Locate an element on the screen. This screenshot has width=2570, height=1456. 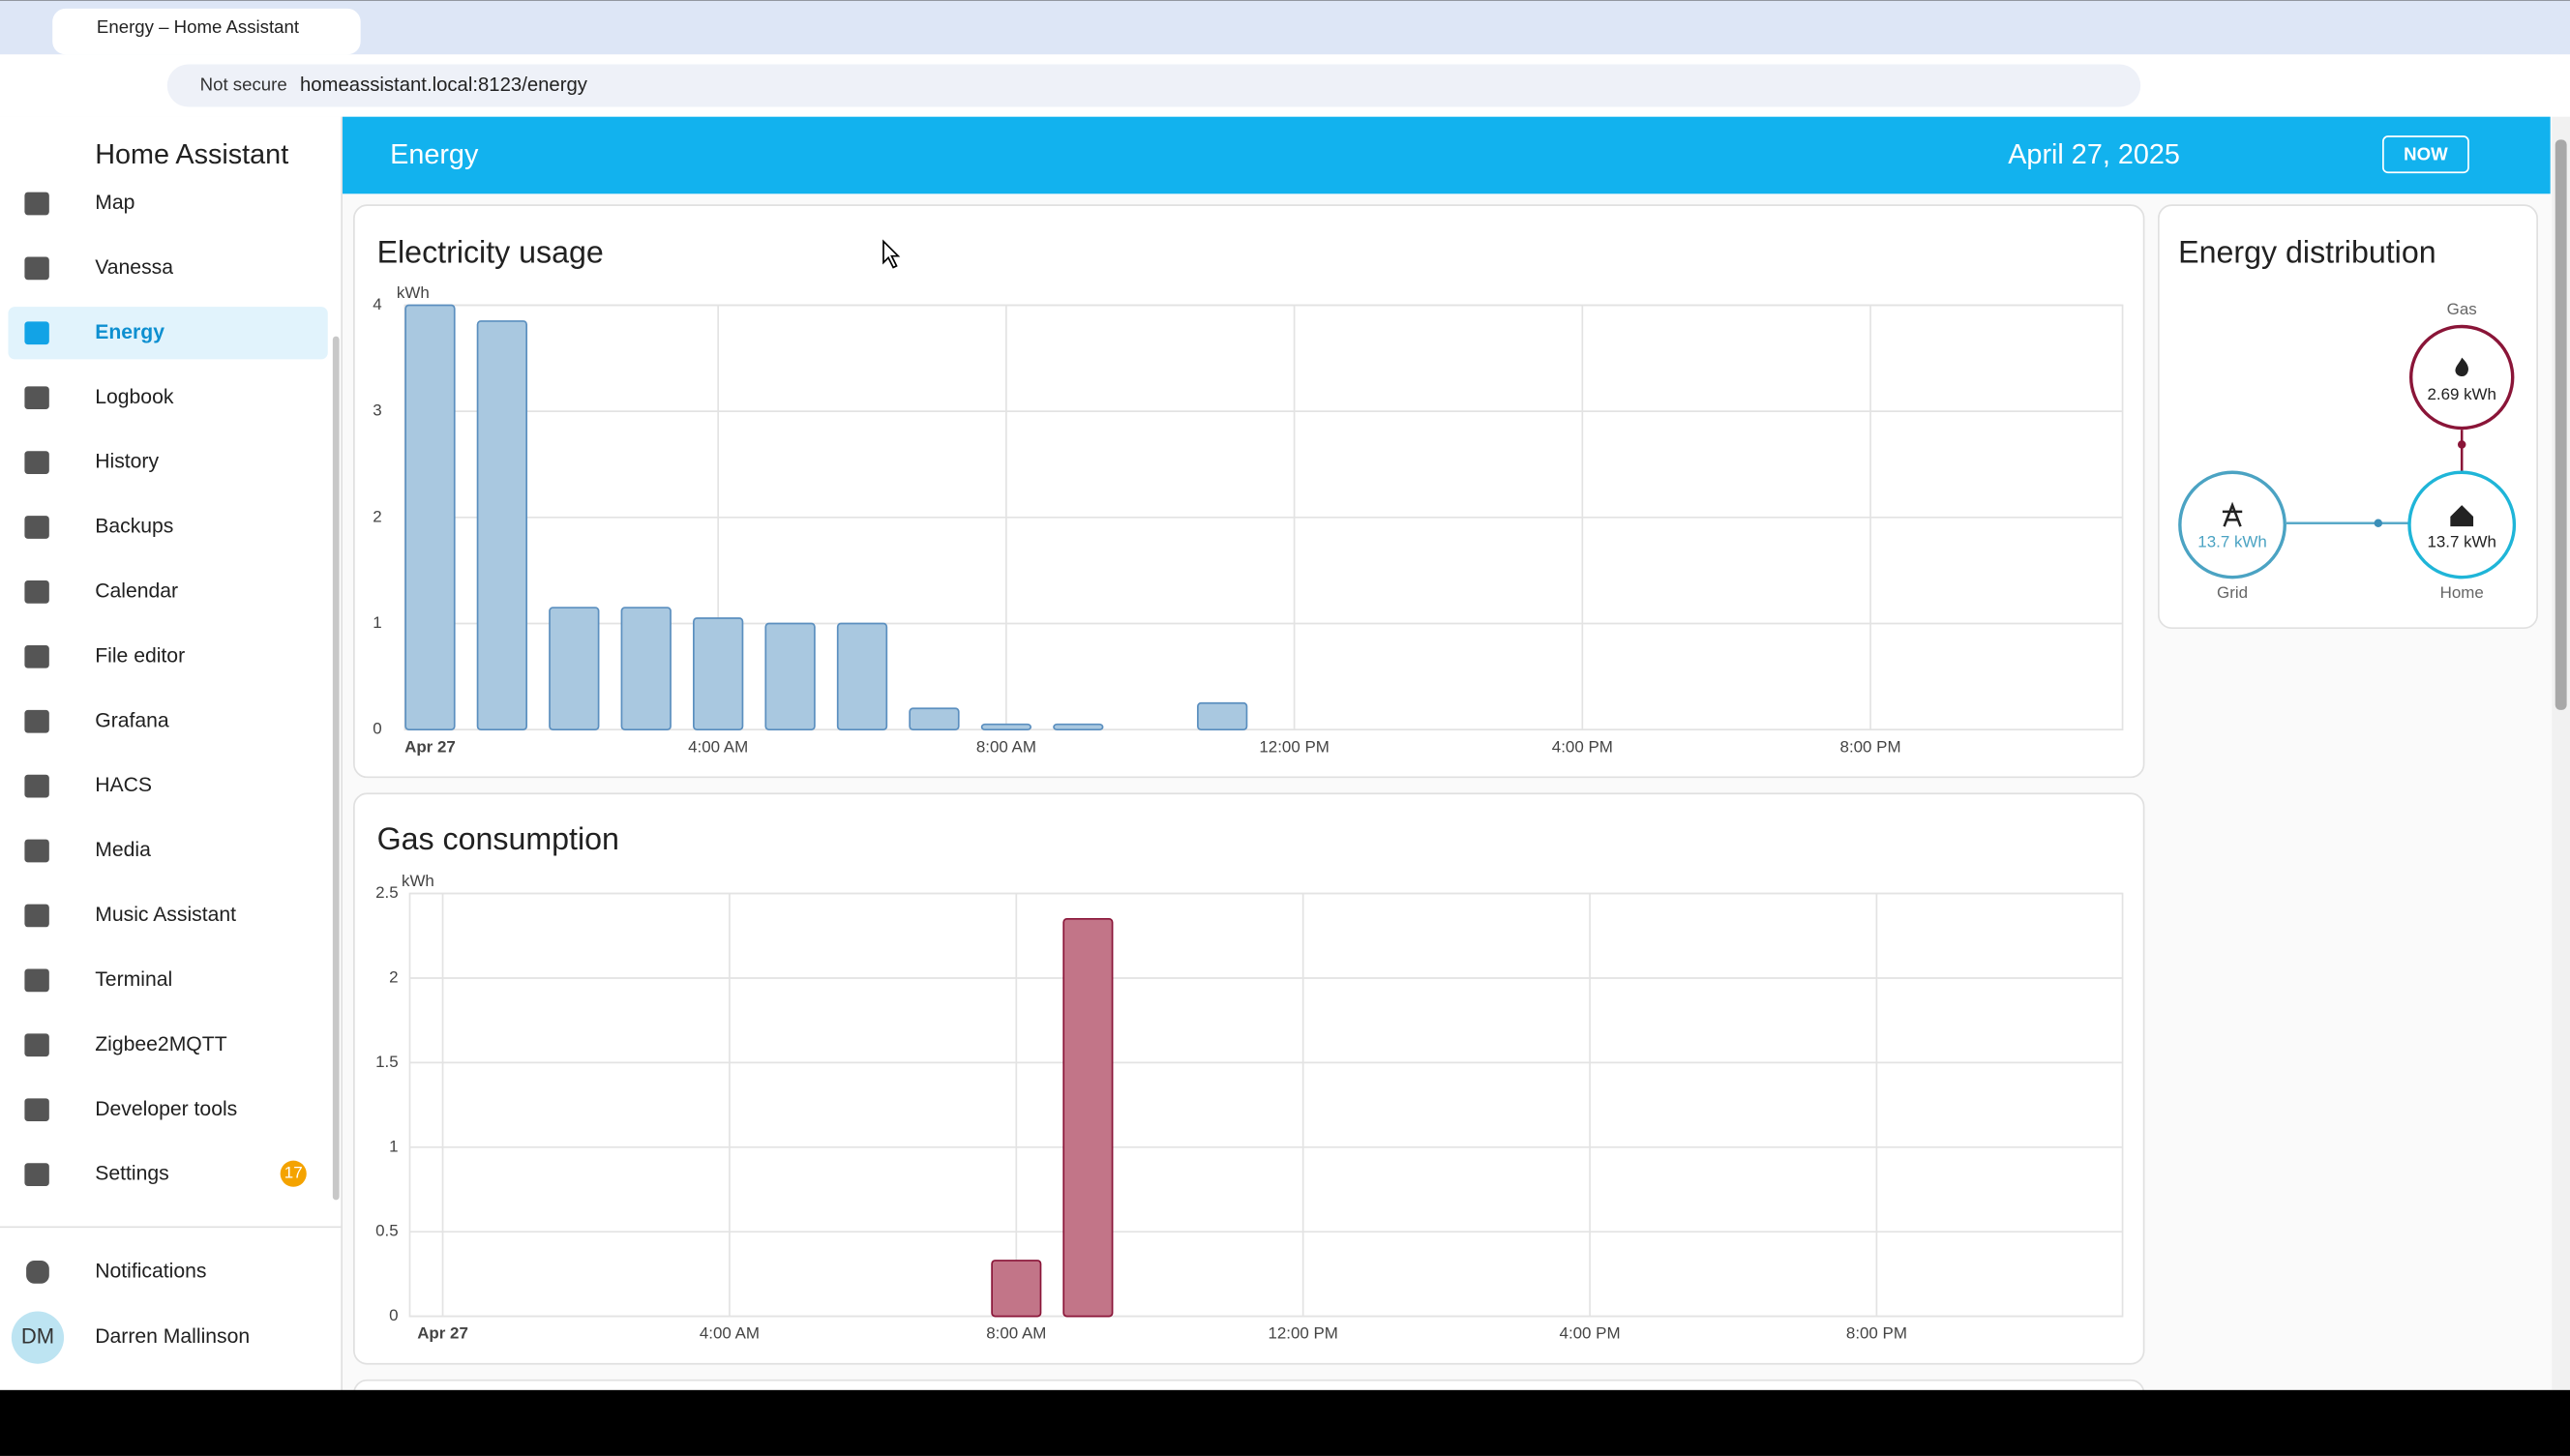
taskbar is located at coordinates (1285, 1422).